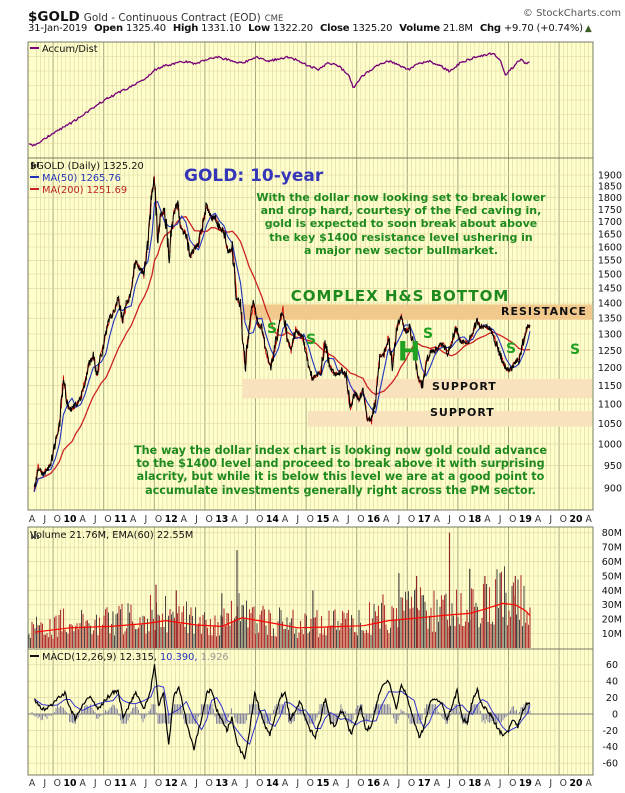  Describe the element at coordinates (610, 247) in the screenshot. I see `price-tick: 1600` at that location.